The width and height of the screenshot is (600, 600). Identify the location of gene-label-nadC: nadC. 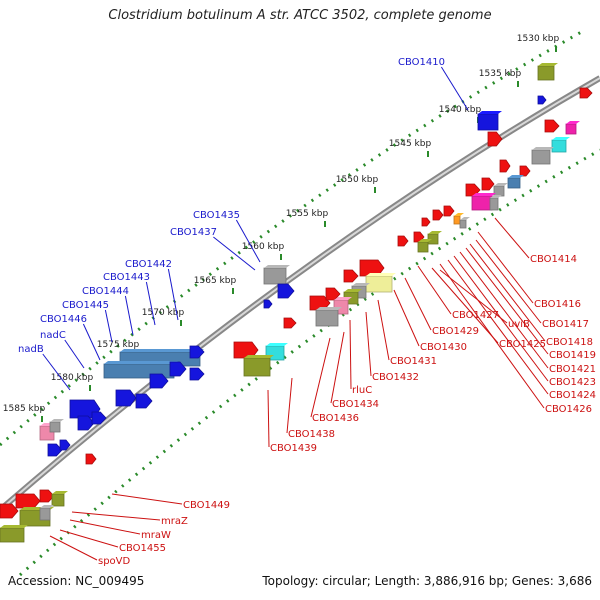
(53, 335).